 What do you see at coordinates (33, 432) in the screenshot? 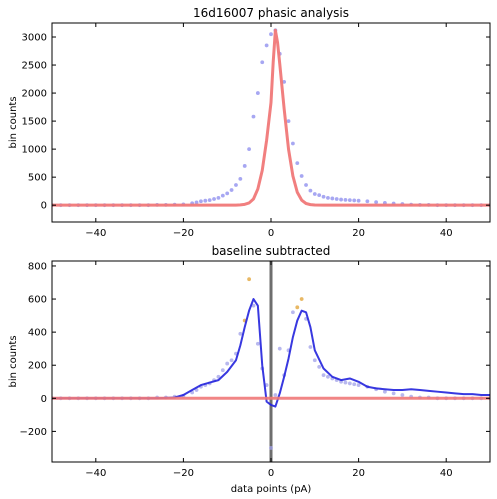
I see `y-tick-label: −200` at bounding box center [33, 432].